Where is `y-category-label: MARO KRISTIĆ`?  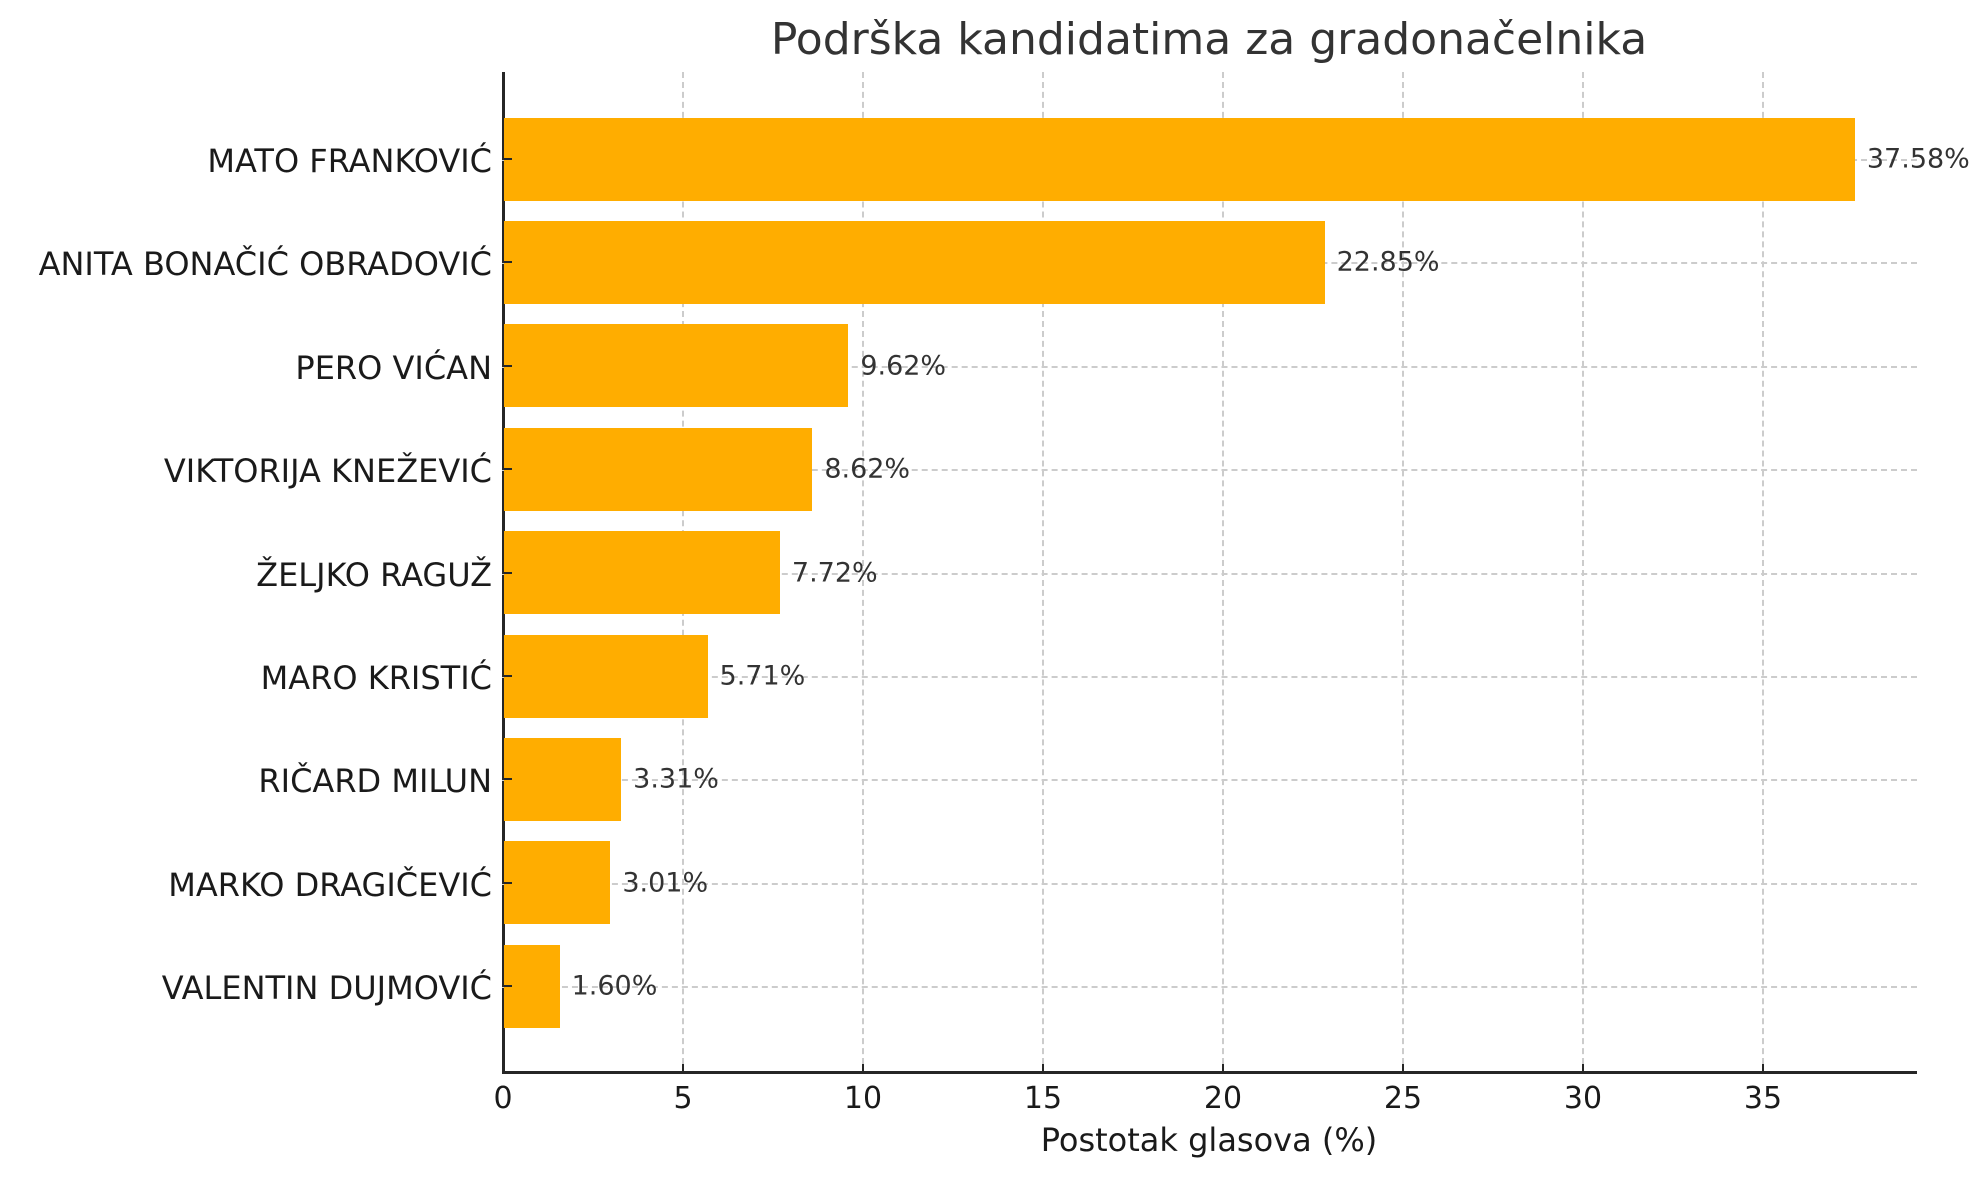 y-category-label: MARO KRISTIĆ is located at coordinates (376, 678).